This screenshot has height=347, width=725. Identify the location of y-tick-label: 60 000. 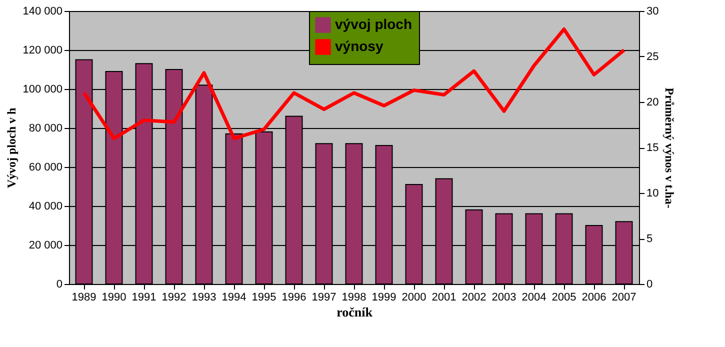
(45, 168).